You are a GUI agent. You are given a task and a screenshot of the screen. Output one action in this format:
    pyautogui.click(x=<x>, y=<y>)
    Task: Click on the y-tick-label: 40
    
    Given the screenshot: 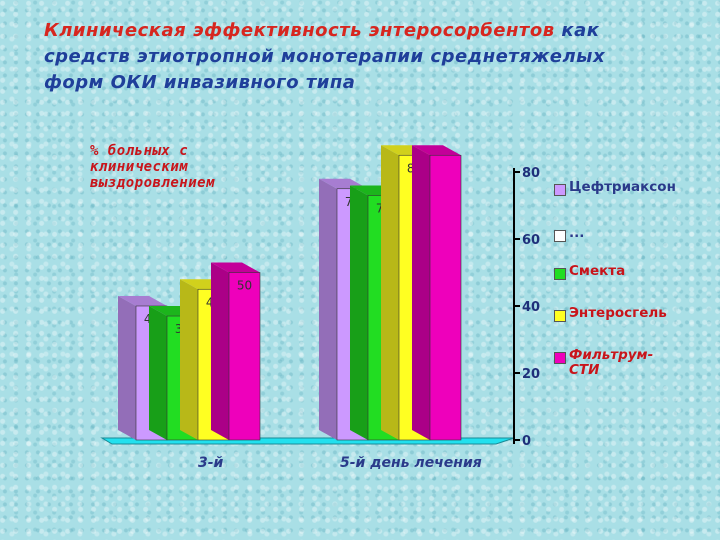 What is the action you would take?
    pyautogui.click(x=531, y=307)
    